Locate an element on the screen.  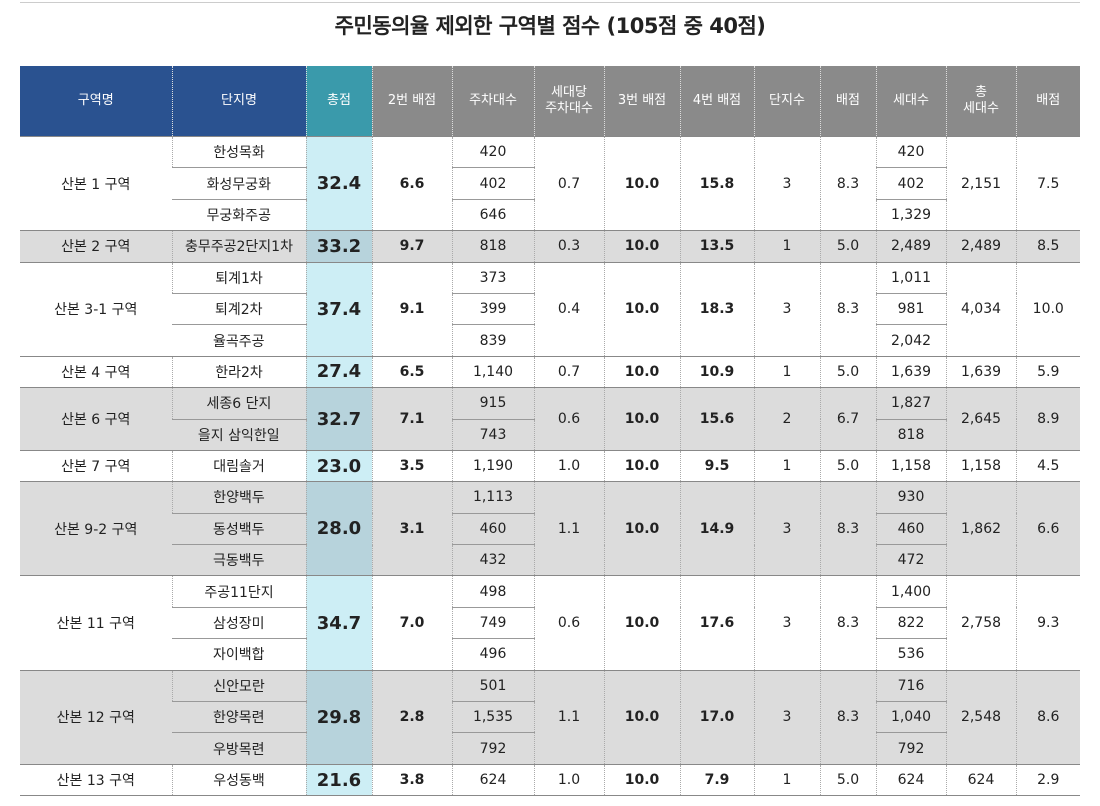
score4-cell: 14.9 is located at coordinates (716, 528).